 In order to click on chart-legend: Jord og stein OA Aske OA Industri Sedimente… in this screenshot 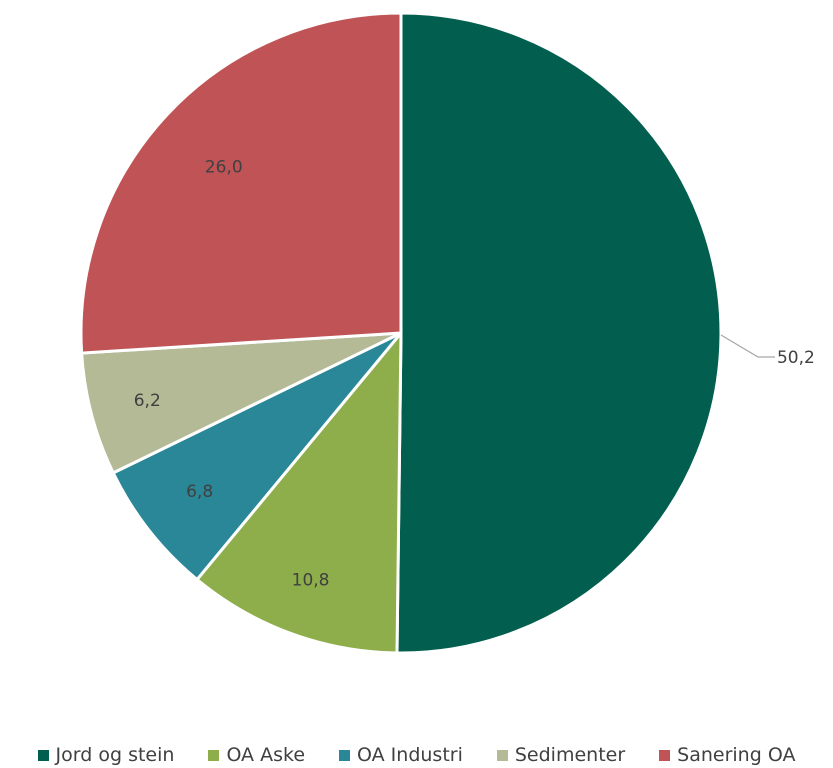, I will do `click(416, 754)`.